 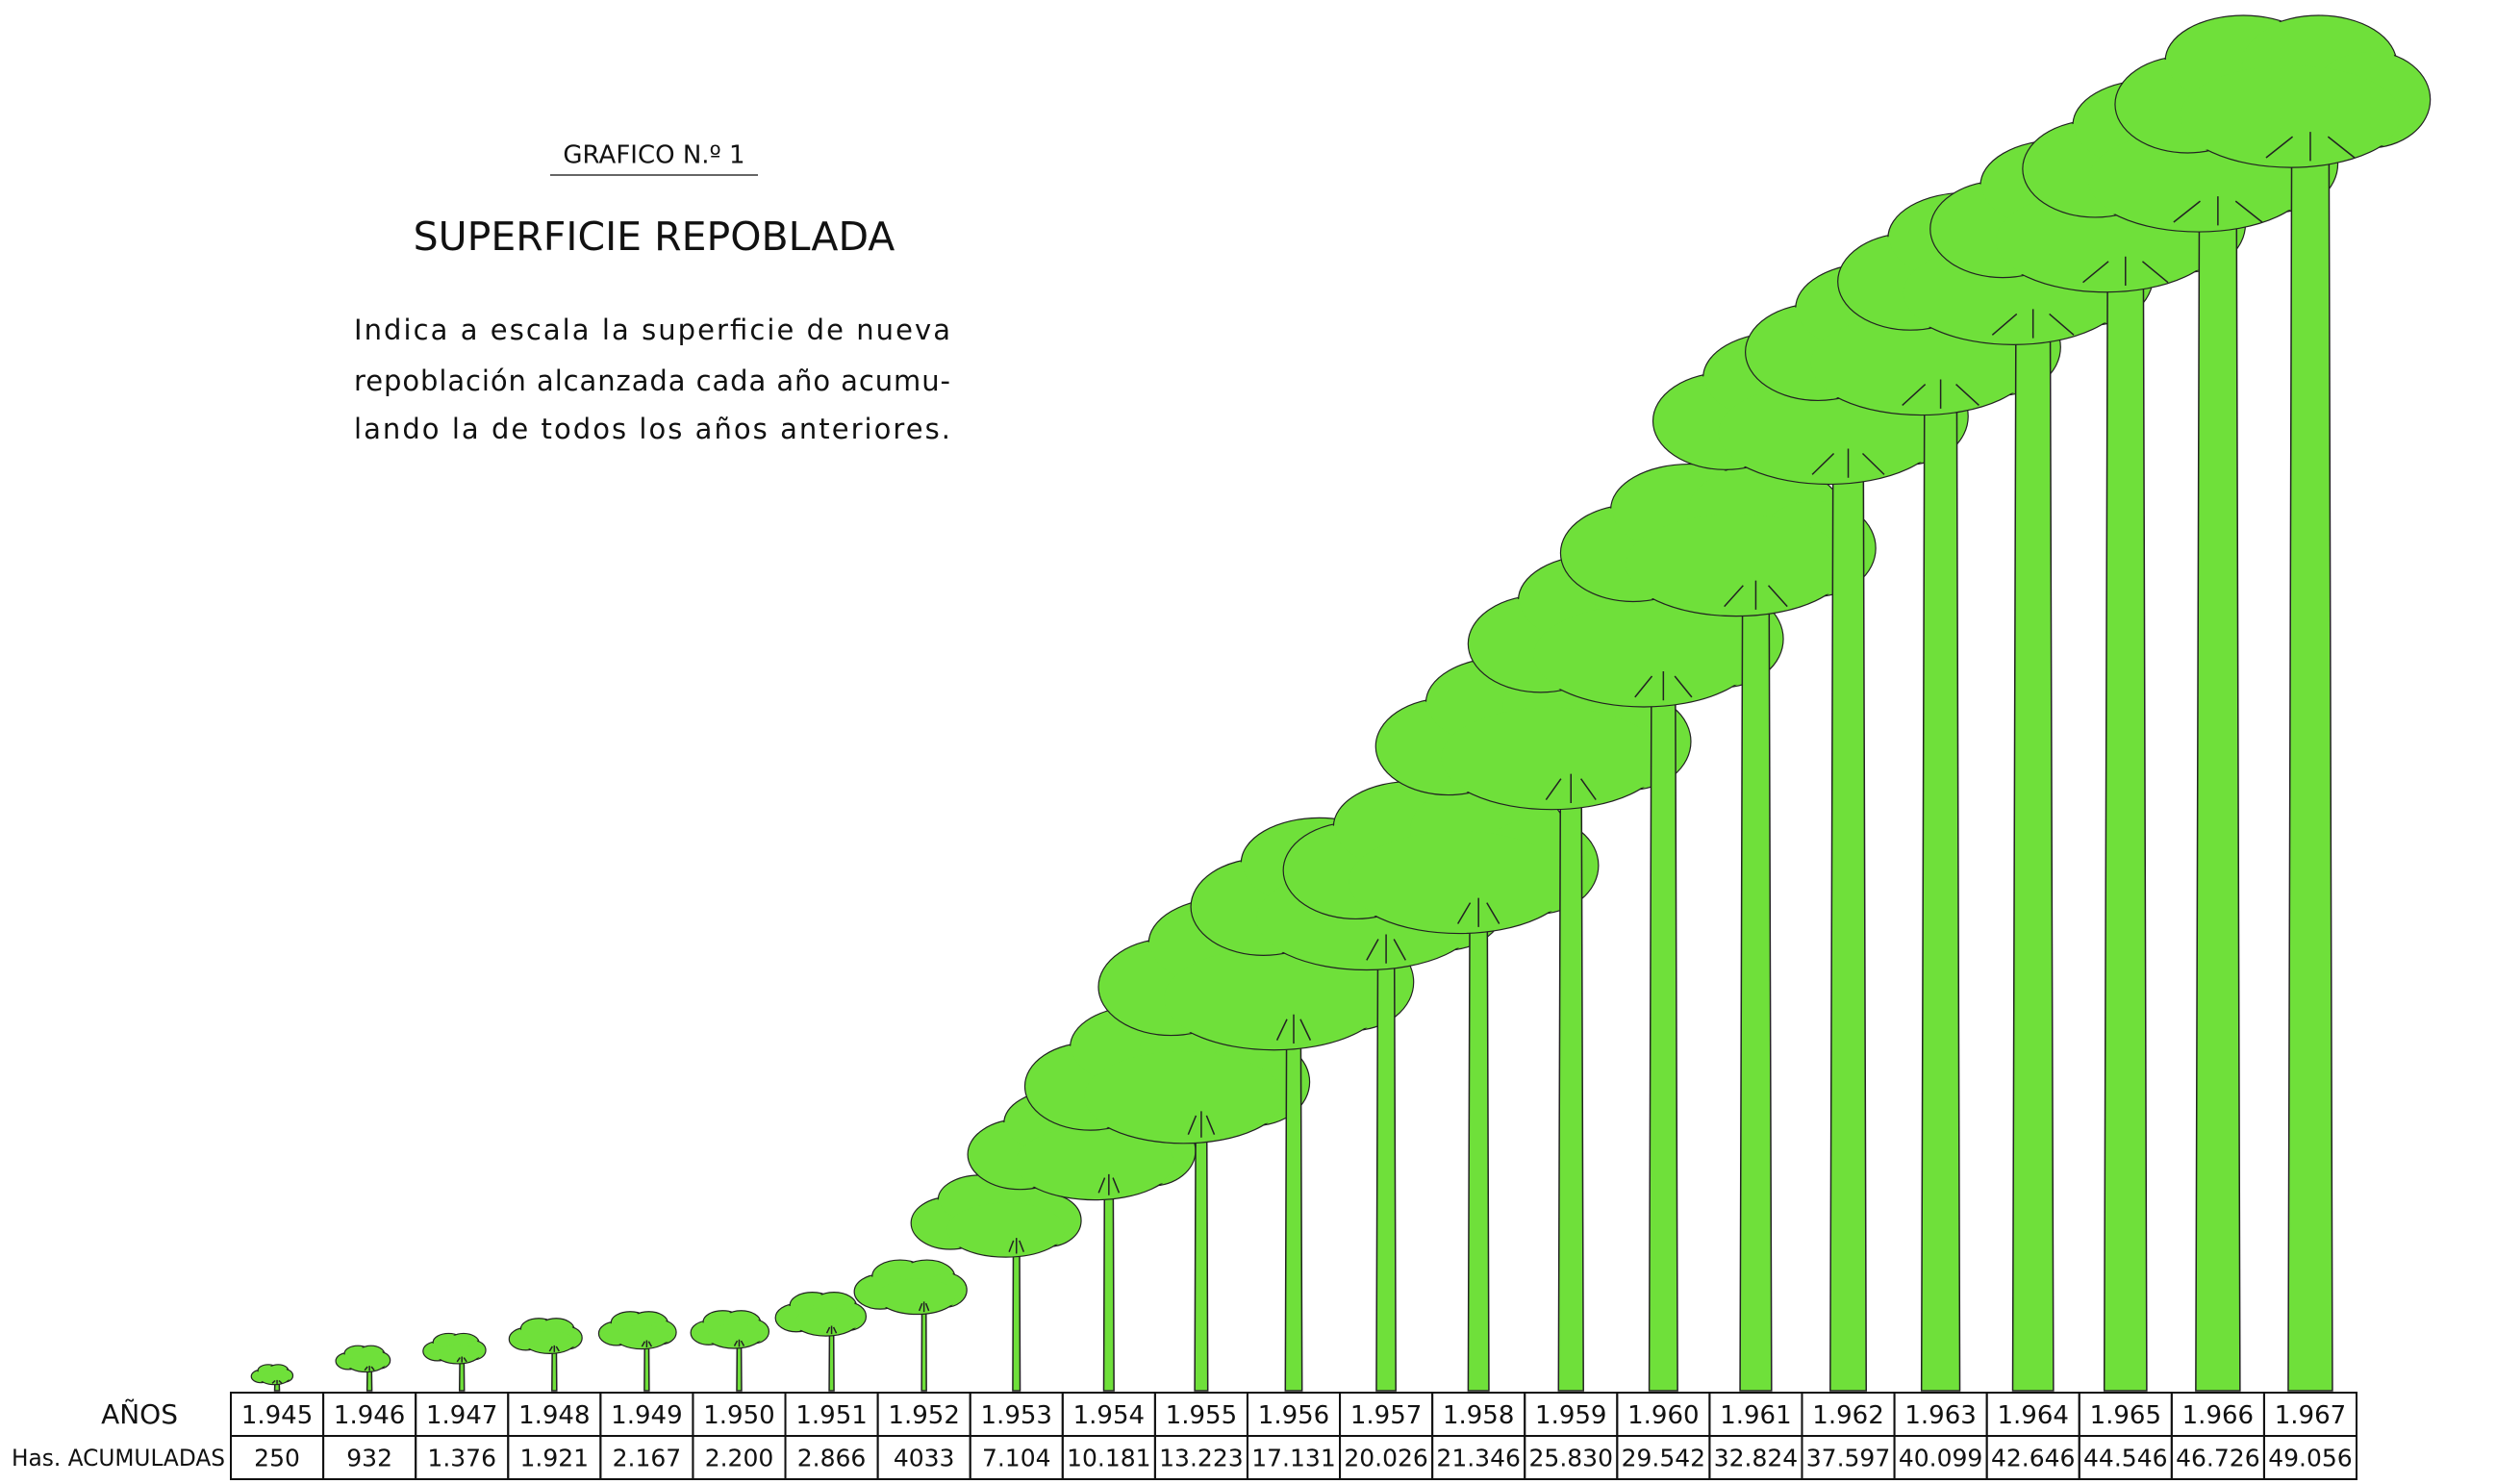 What do you see at coordinates (2218, 1416) in the screenshot?
I see `year-label: 1.966` at bounding box center [2218, 1416].